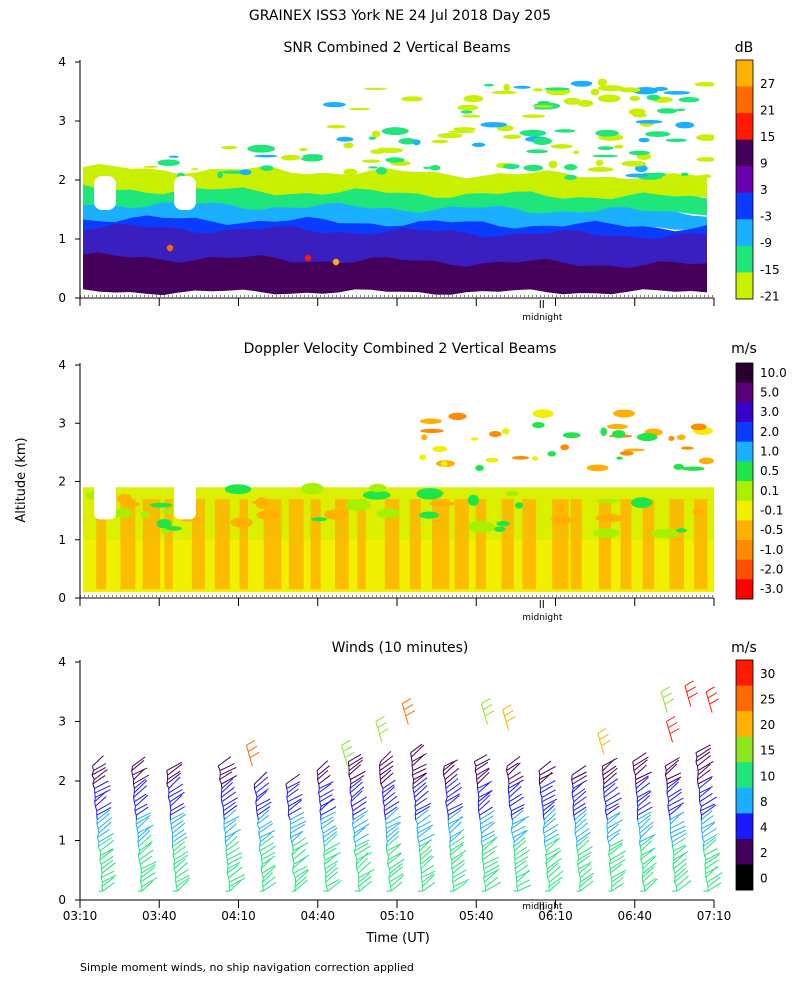  I want to click on y-tick-label: 0, so click(62, 298).